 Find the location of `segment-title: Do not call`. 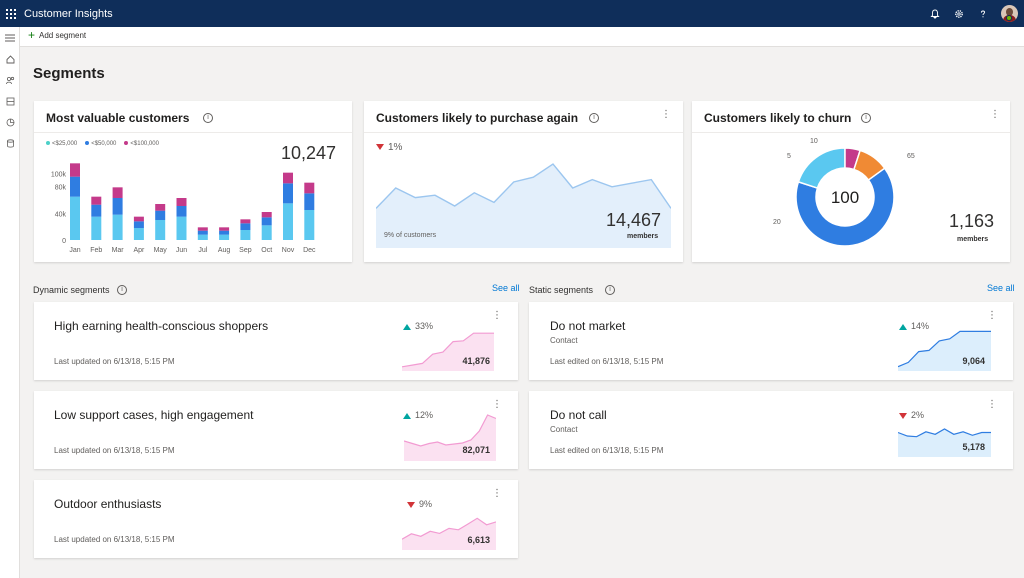

segment-title: Do not call is located at coordinates (578, 415).